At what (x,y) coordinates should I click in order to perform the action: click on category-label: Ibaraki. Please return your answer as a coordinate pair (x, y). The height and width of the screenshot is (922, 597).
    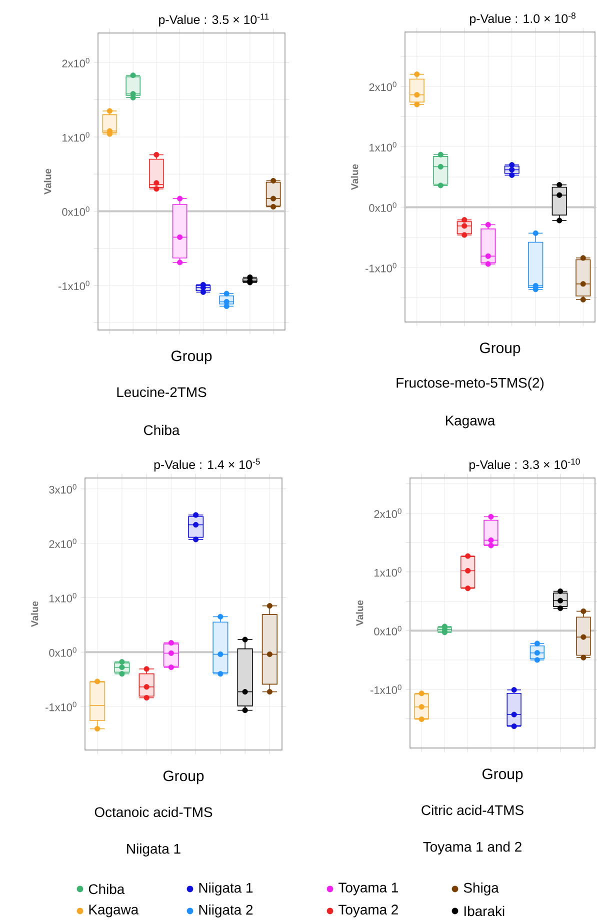
    Looking at the image, I should click on (484, 911).